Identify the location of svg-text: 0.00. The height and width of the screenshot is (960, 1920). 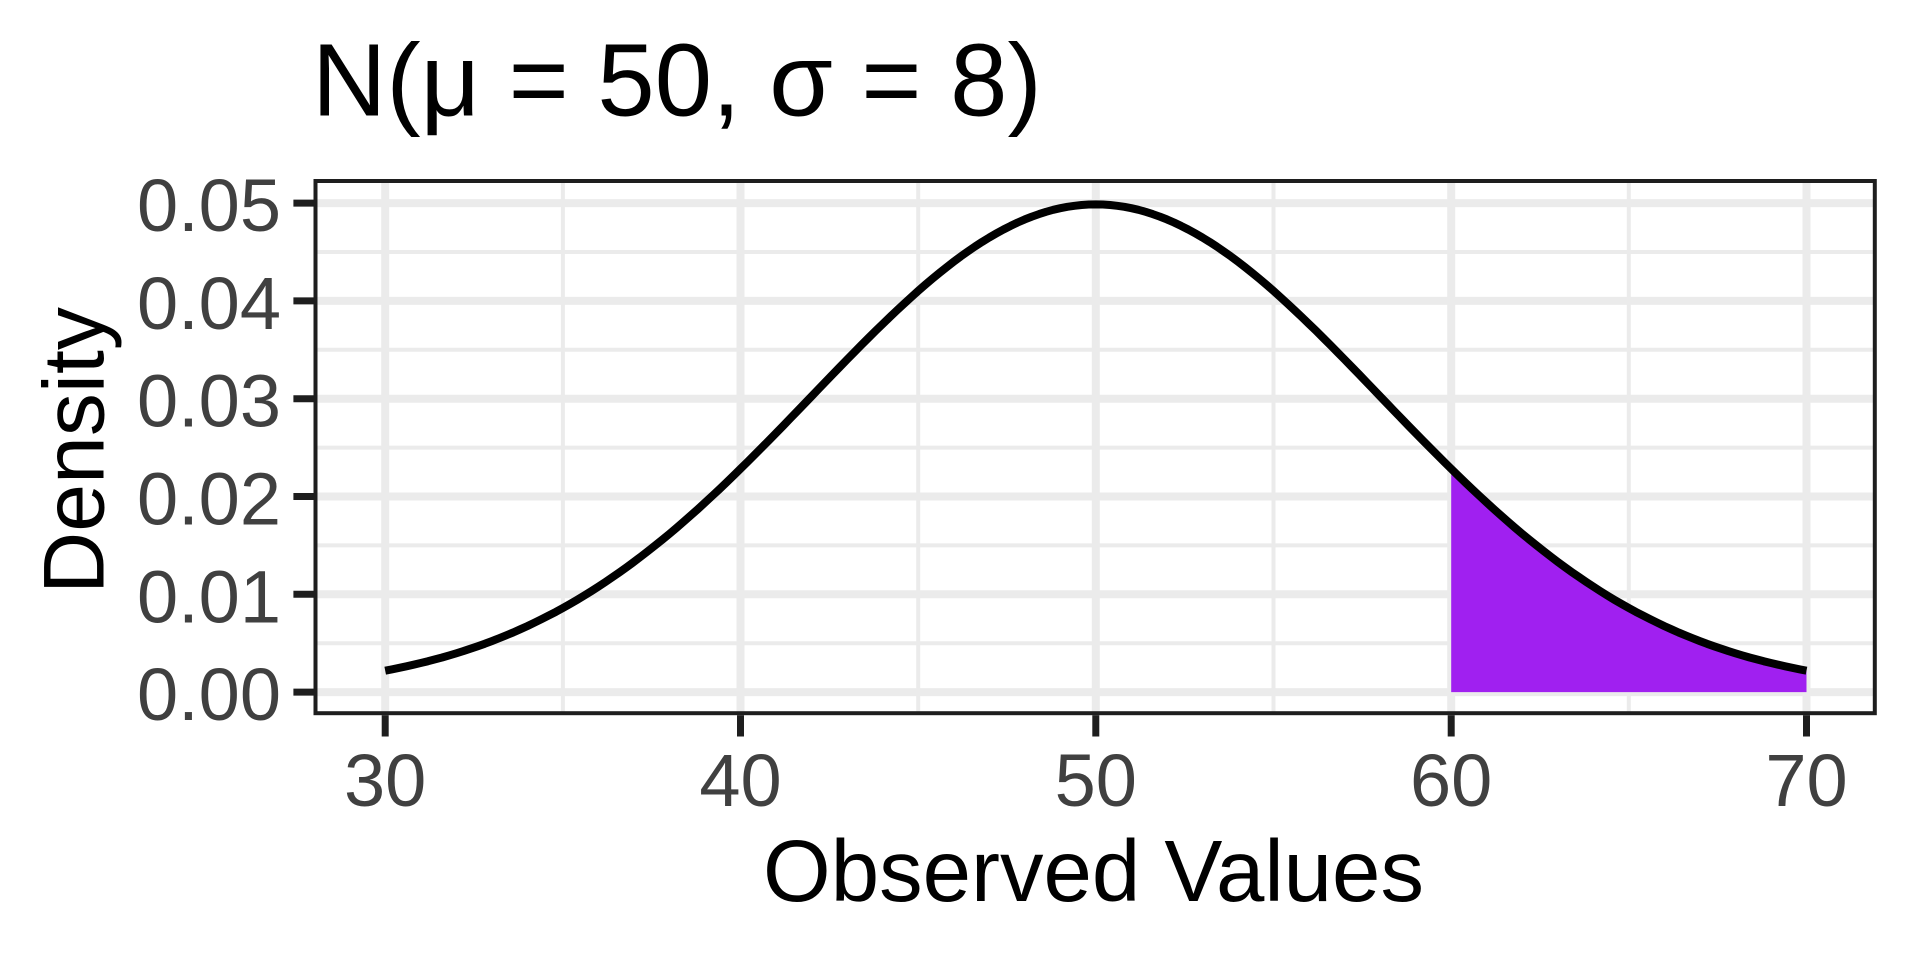
(209, 694).